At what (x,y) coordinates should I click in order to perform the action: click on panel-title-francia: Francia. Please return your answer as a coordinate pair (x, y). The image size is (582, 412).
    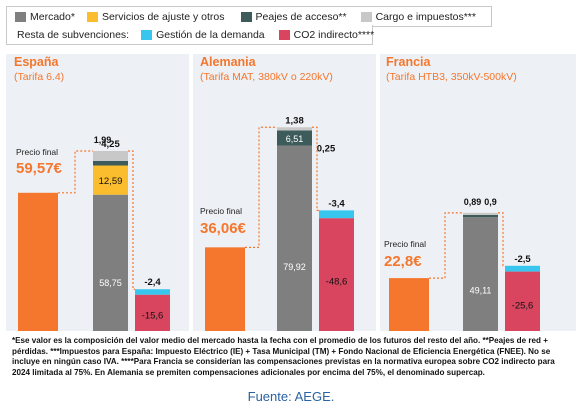
    Looking at the image, I should click on (408, 62).